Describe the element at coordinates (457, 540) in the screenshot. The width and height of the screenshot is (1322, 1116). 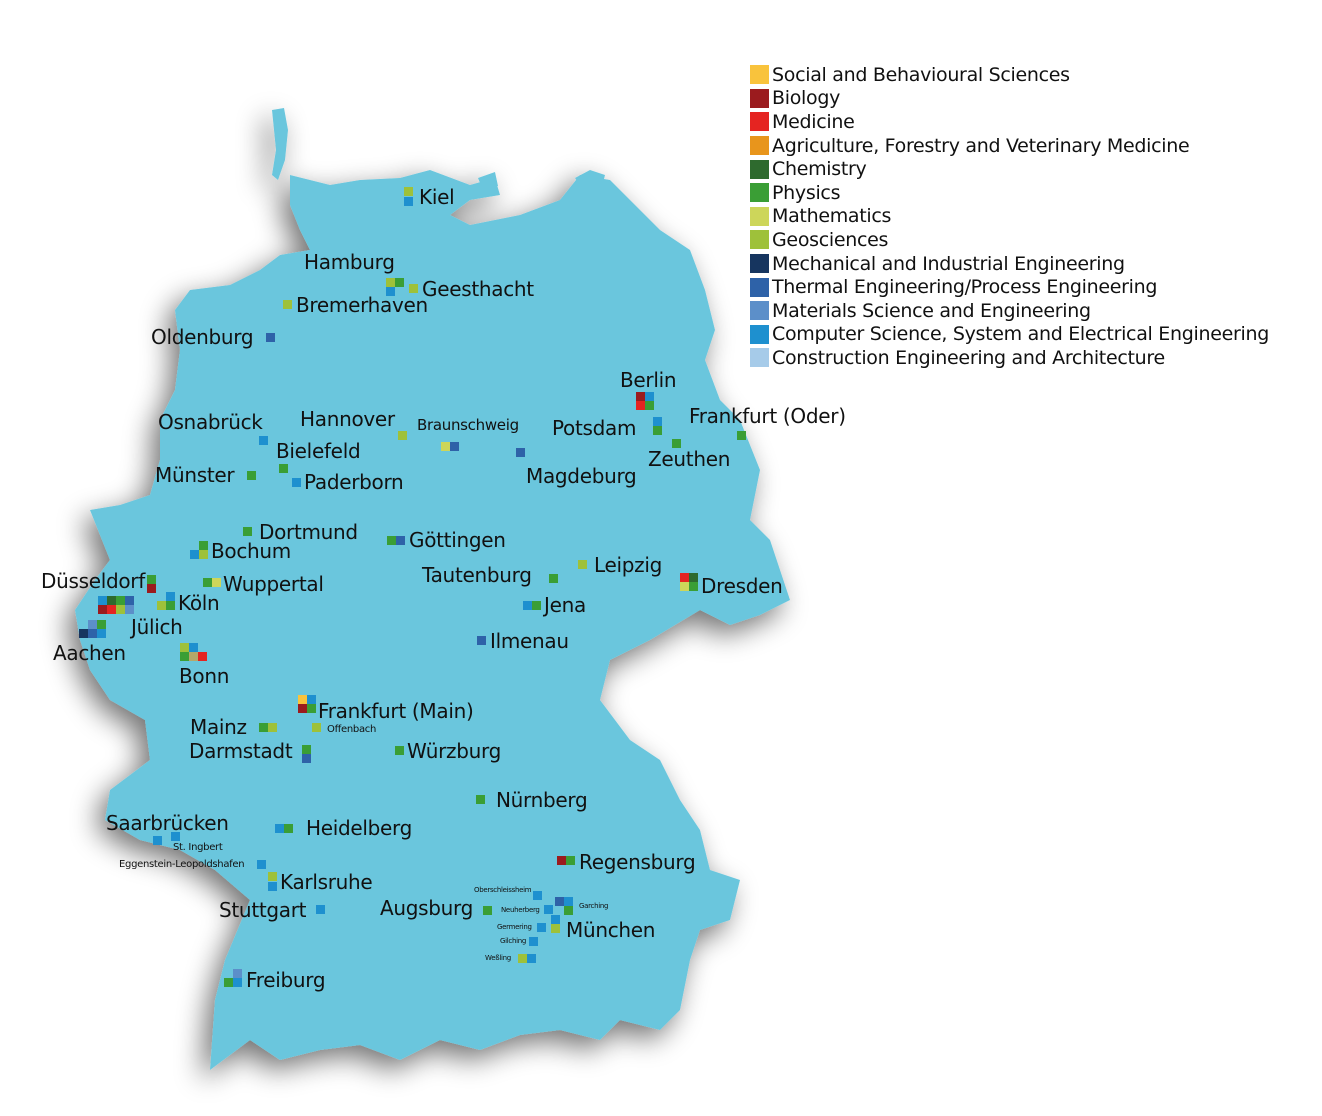
I see `city-label-göttingen: Göttingen` at that location.